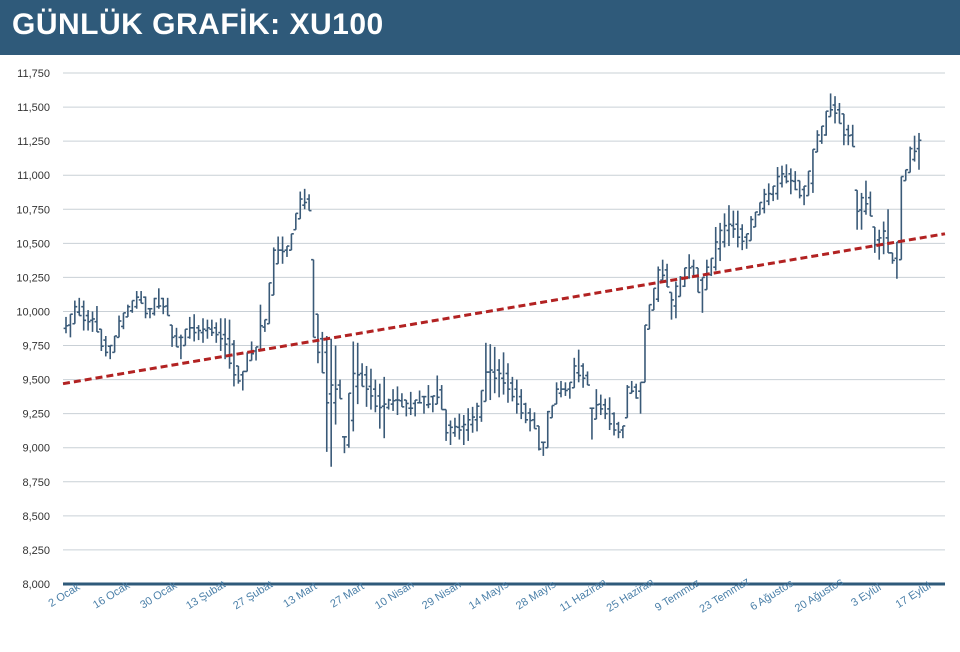 This screenshot has width=960, height=652. What do you see at coordinates (33, 210) in the screenshot?
I see `y-tick-label: 10,750` at bounding box center [33, 210].